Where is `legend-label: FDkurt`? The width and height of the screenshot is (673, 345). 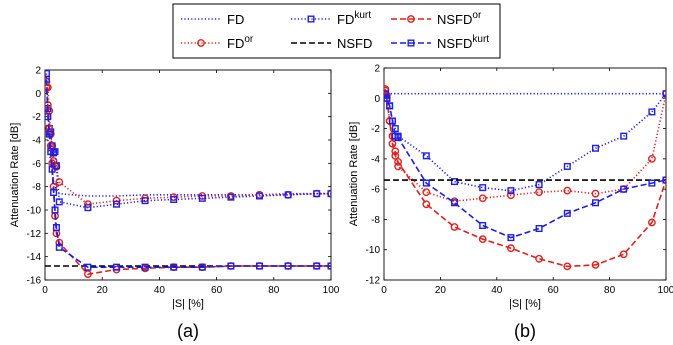 legend-label: FDkurt is located at coordinates (354, 18).